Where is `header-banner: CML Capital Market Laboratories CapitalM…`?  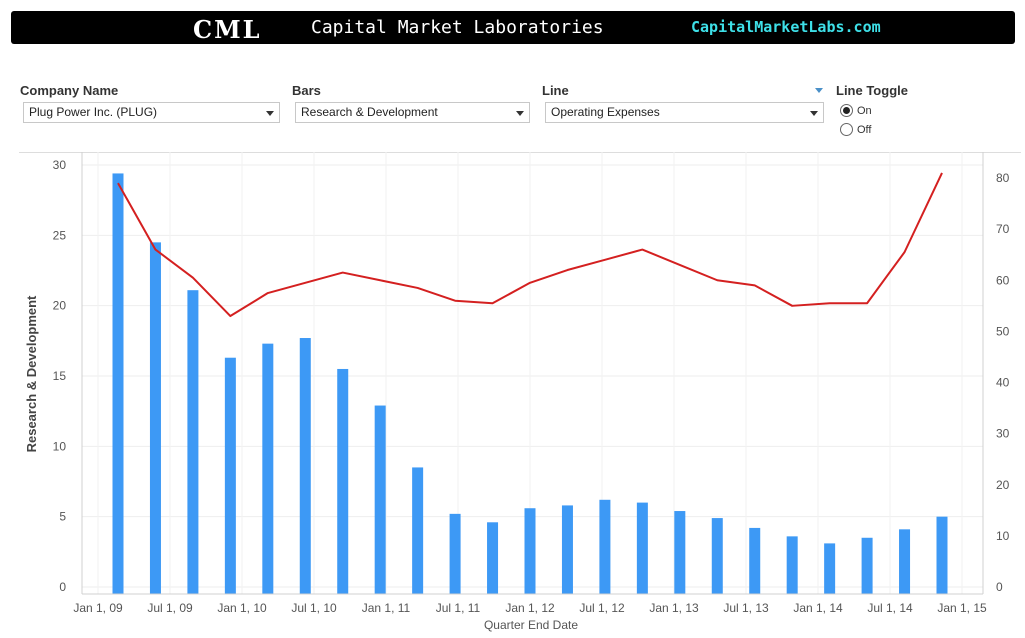 header-banner: CML Capital Market Laboratories CapitalM… is located at coordinates (513, 27).